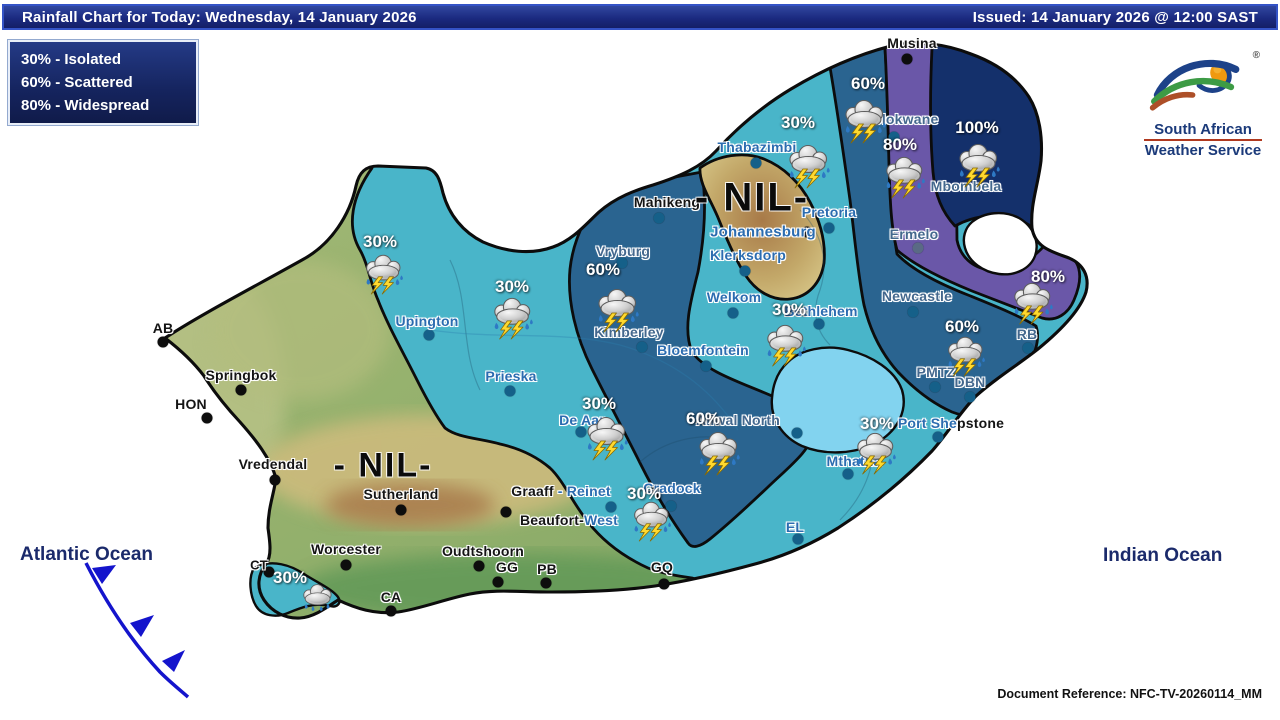 The height and width of the screenshot is (720, 1280). What do you see at coordinates (71, 59) in the screenshot?
I see `legend-item-isolated: 30% - Isolated` at bounding box center [71, 59].